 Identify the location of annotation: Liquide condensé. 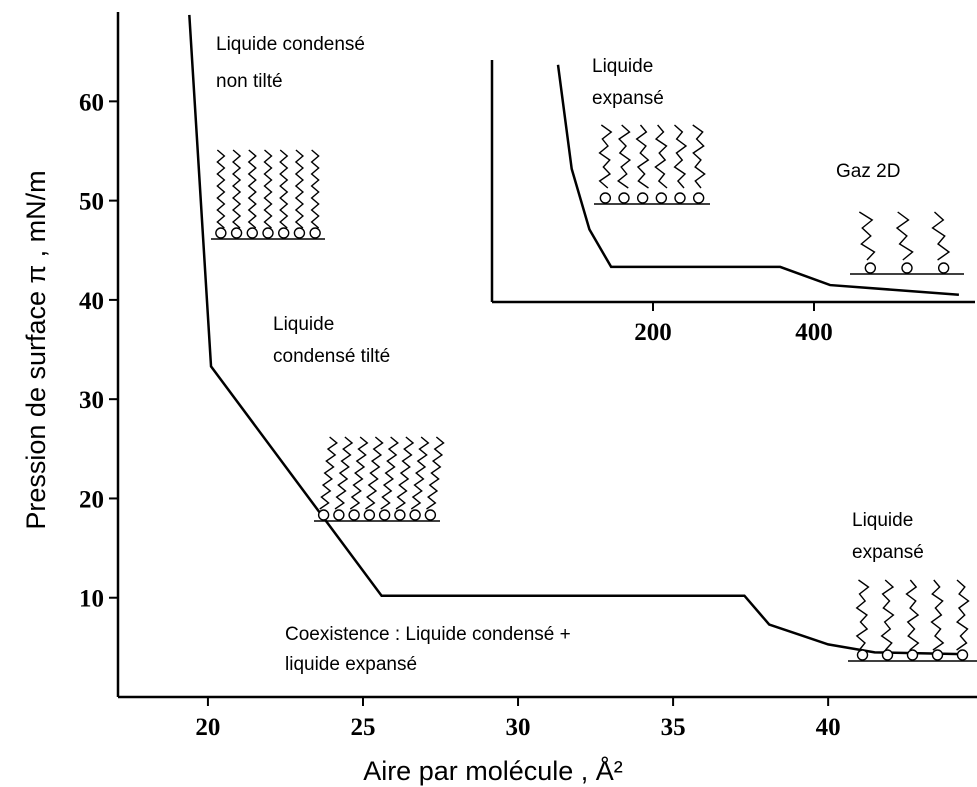
(290, 44).